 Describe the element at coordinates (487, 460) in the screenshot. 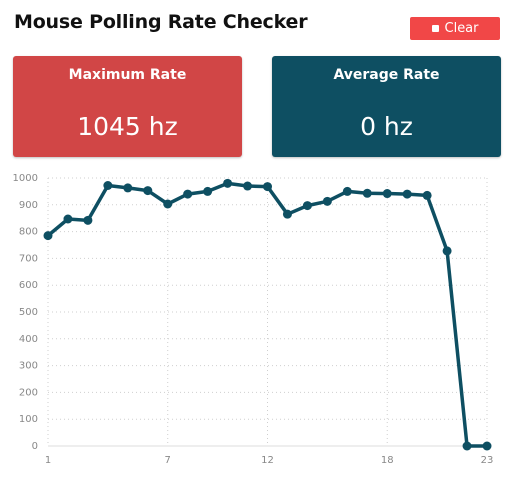

I see `x-tick-label: 23` at that location.